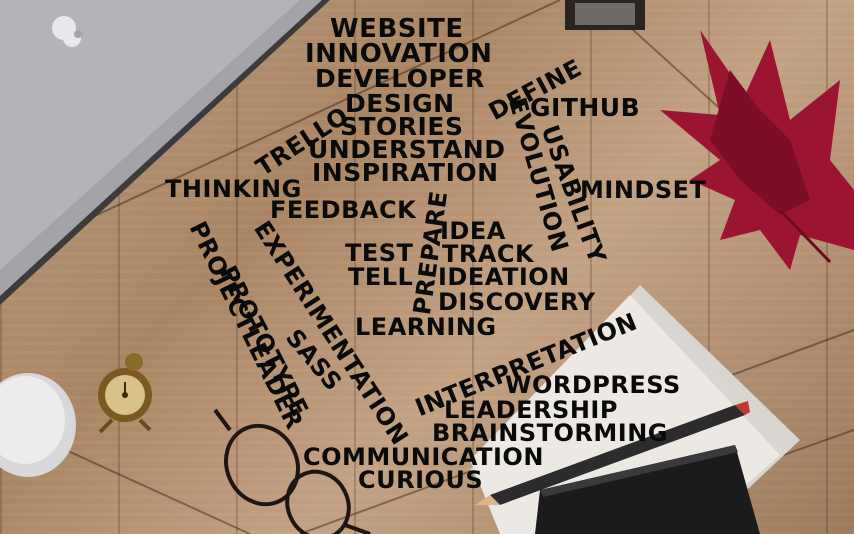 The height and width of the screenshot is (534, 854). What do you see at coordinates (421, 480) in the screenshot?
I see `word-curious: CURIOUS` at bounding box center [421, 480].